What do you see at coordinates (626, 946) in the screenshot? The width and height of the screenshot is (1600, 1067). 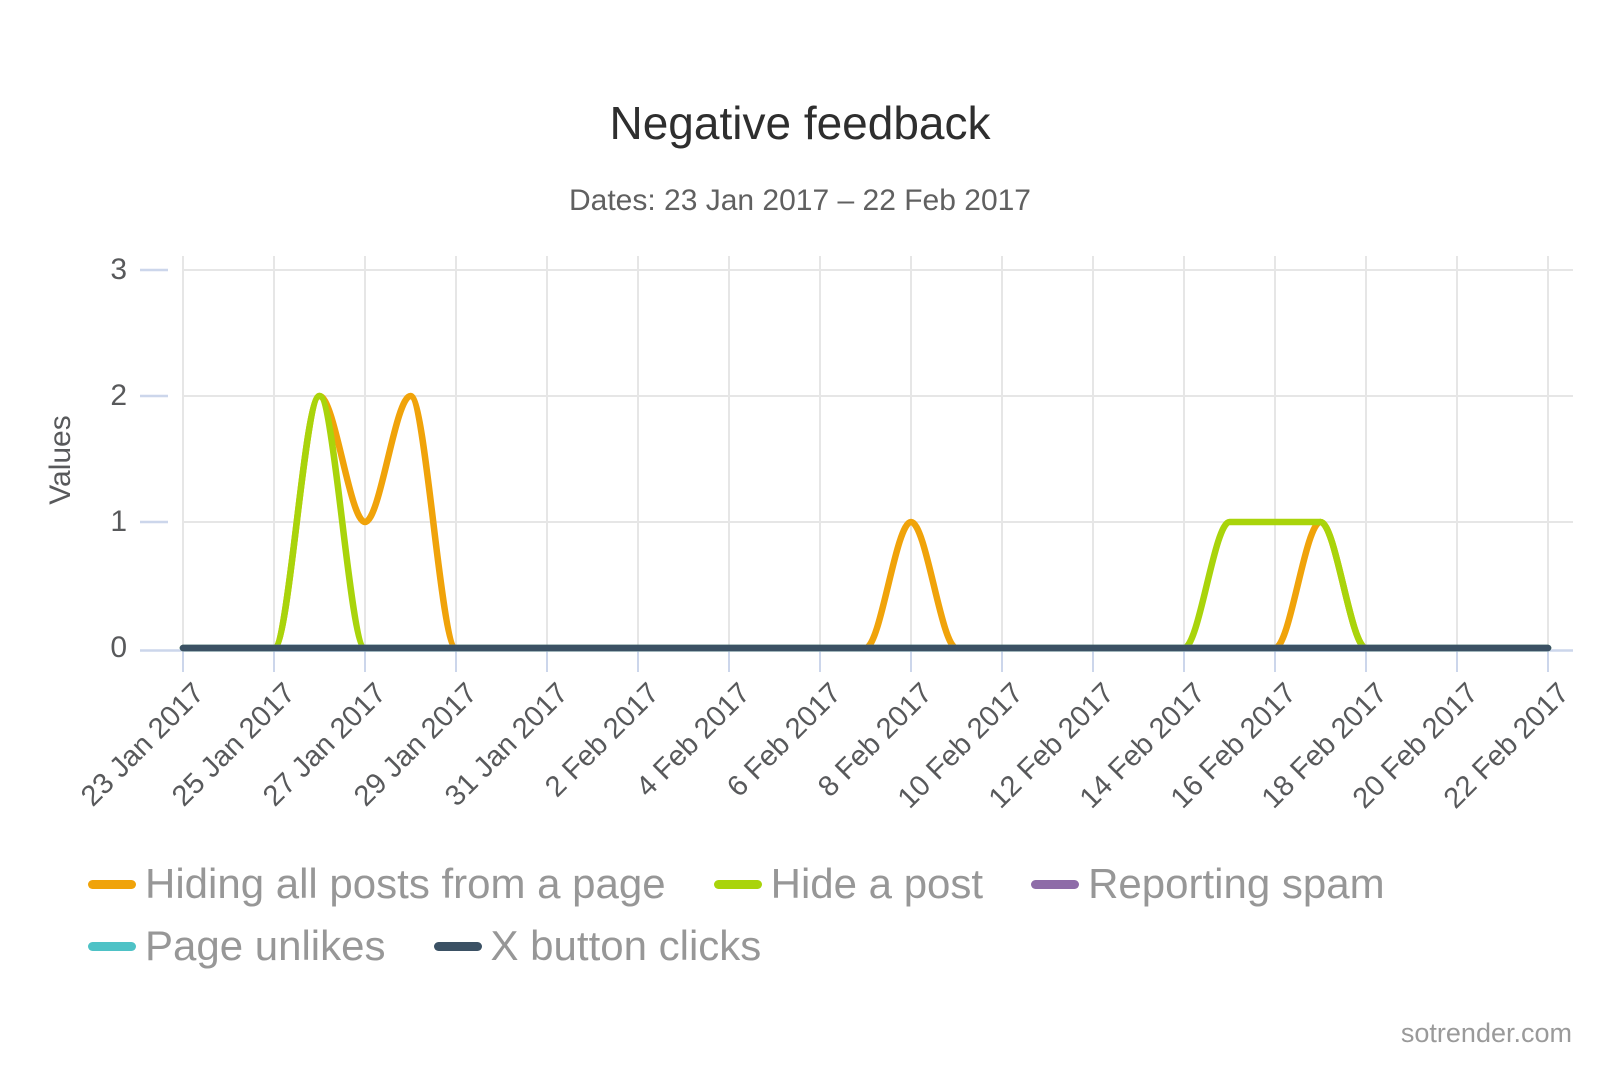 I see `legend-label: X button clicks` at bounding box center [626, 946].